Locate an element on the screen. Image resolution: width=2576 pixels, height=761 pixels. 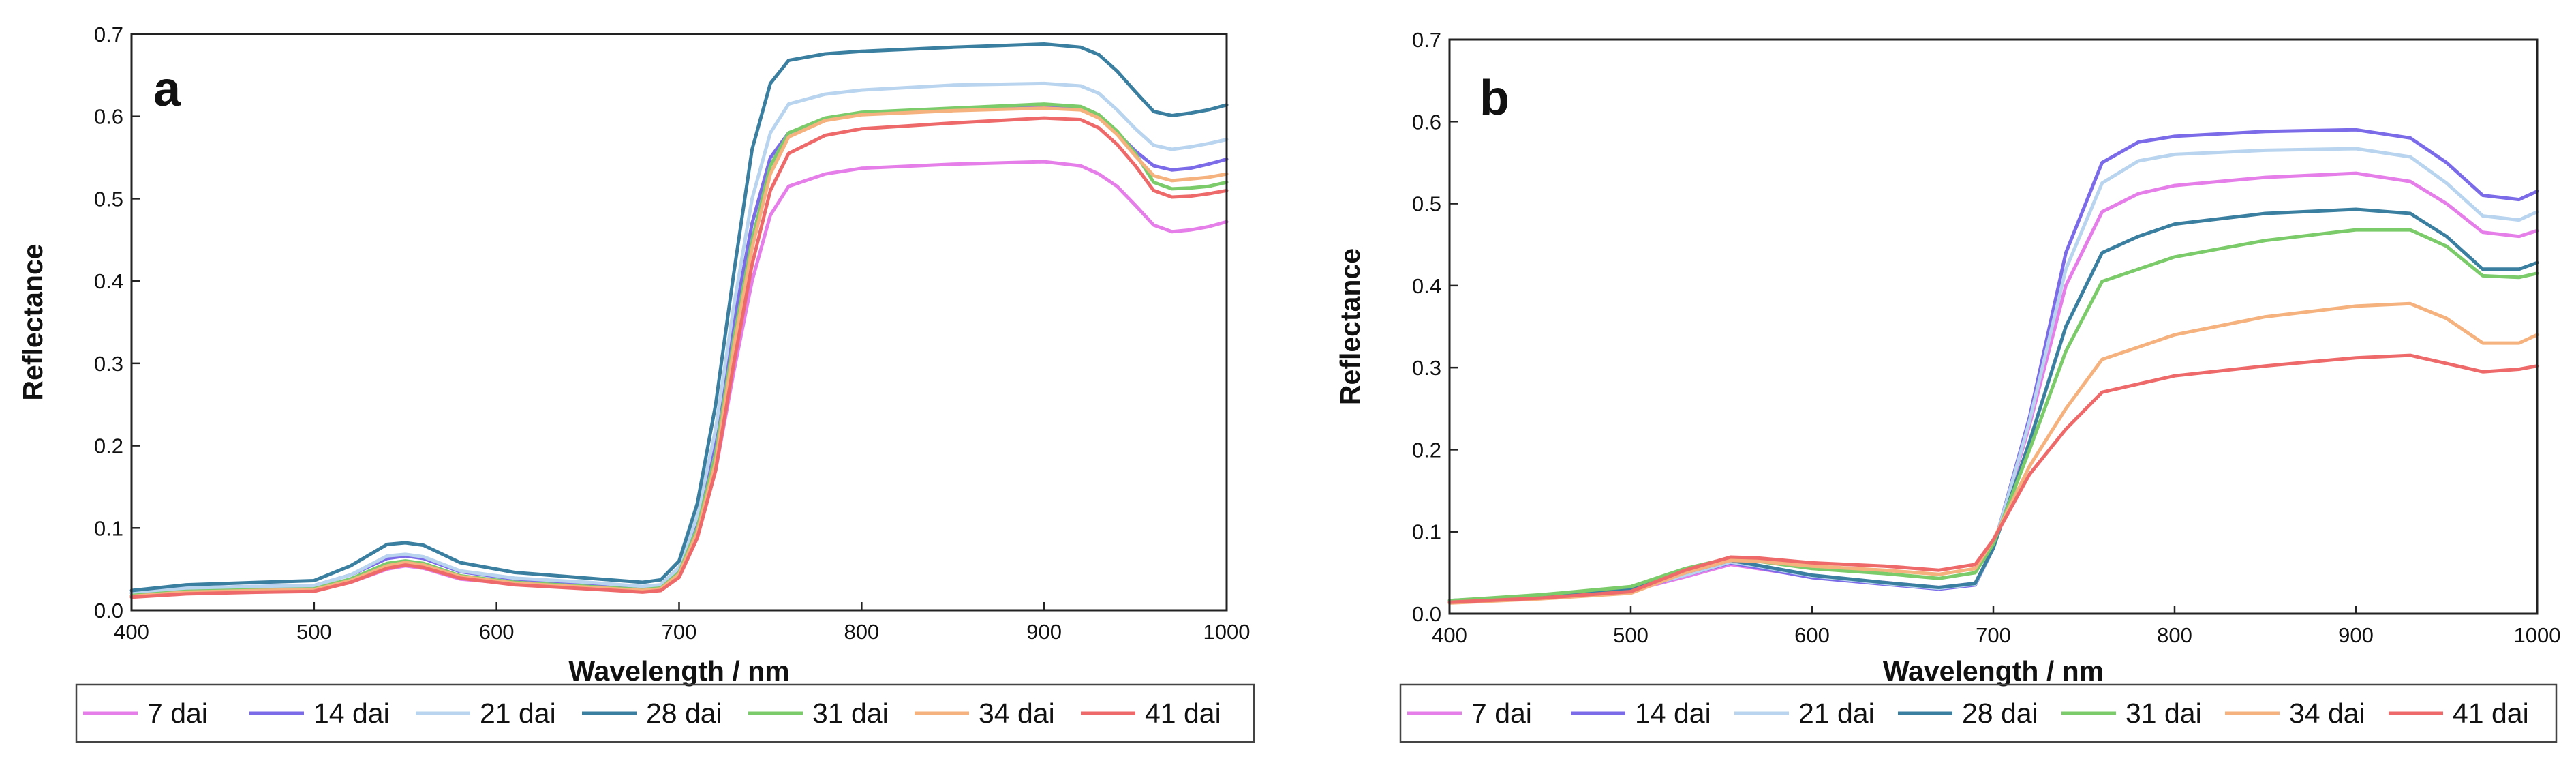
panel-letter: a is located at coordinates (167, 89).